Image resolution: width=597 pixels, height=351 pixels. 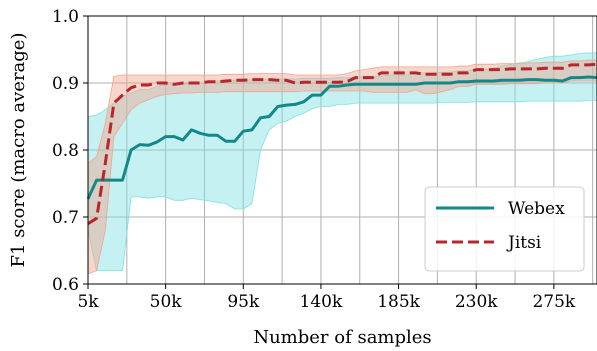 What do you see at coordinates (65, 285) in the screenshot?
I see `y-tick-label: 0.6` at bounding box center [65, 285].